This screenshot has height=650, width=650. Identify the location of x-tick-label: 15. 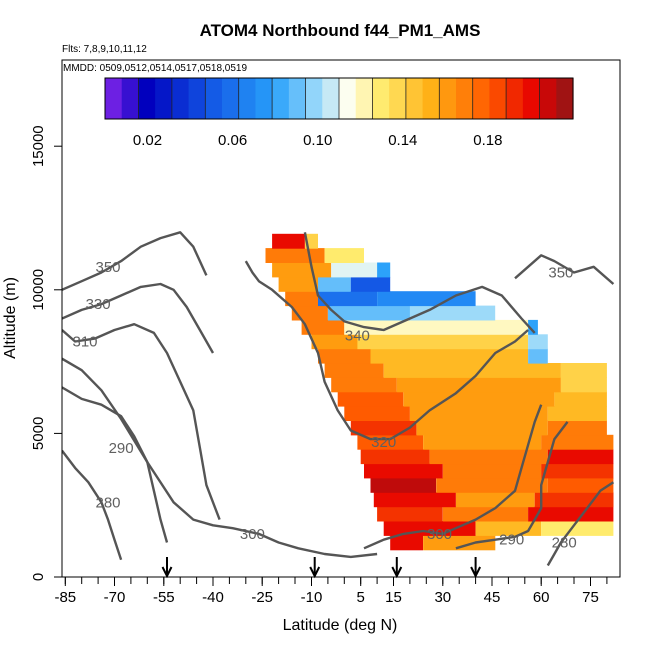
(393, 597).